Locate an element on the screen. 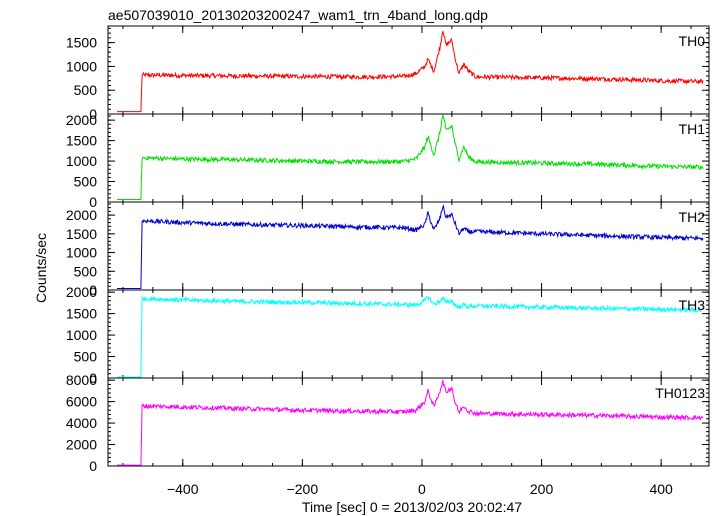 The height and width of the screenshot is (516, 717). x-tick-label: −200 is located at coordinates (303, 489).